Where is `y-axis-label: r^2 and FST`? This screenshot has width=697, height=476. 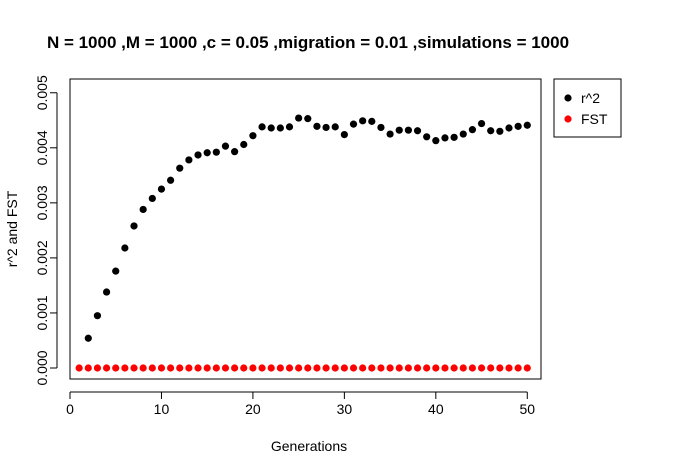 y-axis-label: r^2 and FST is located at coordinates (12, 228).